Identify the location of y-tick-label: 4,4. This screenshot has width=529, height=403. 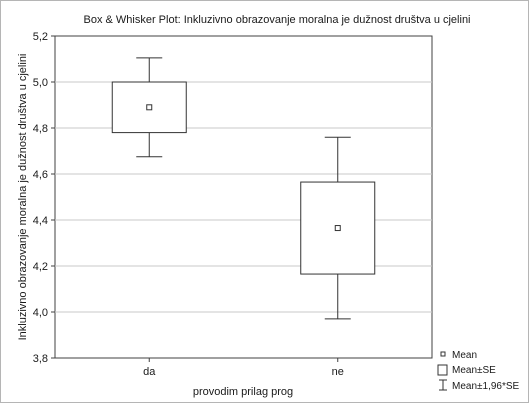
(40, 221).